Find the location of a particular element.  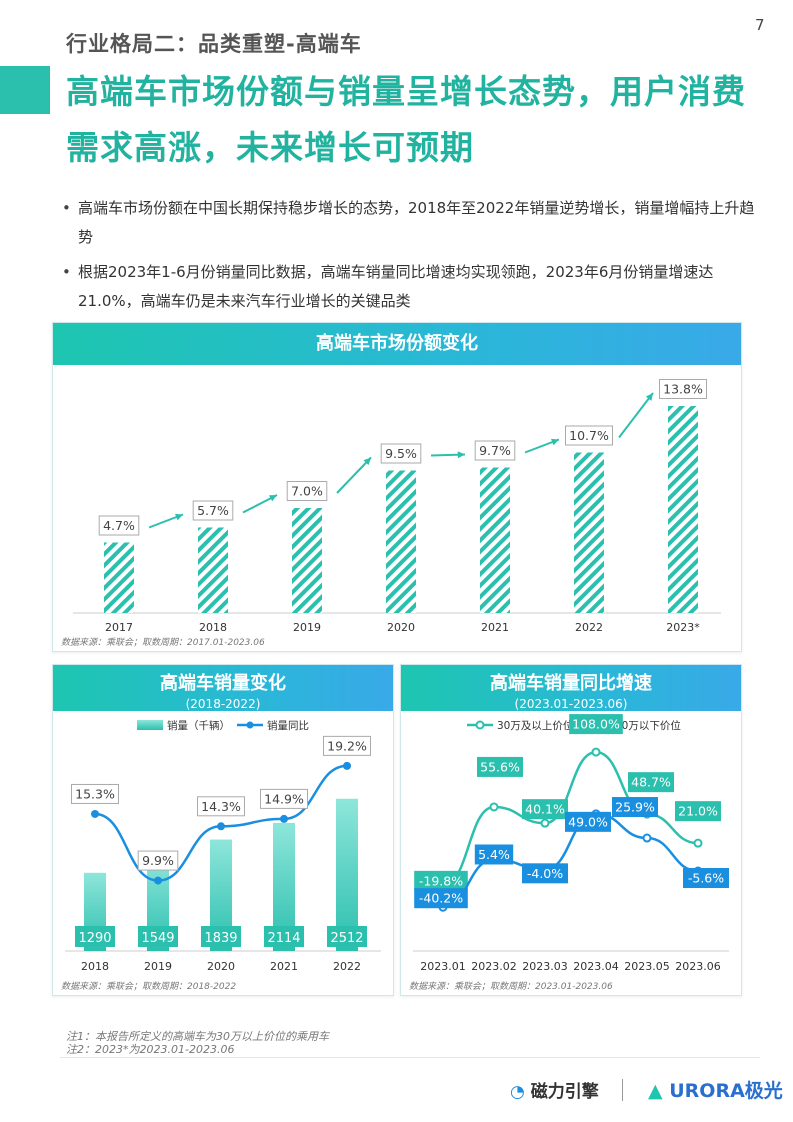

market-share-header: 高端车市场份额变化 is located at coordinates (397, 344).